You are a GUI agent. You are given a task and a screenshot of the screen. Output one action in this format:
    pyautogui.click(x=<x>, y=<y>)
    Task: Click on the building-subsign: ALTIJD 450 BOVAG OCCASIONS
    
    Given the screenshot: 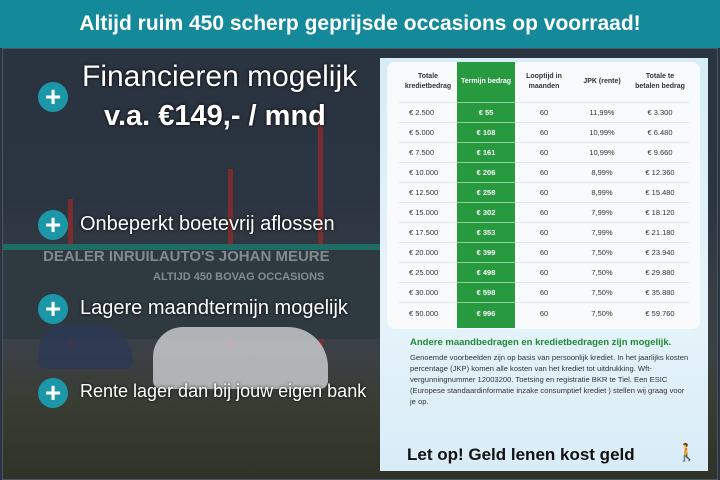 What is the action you would take?
    pyautogui.click(x=239, y=277)
    